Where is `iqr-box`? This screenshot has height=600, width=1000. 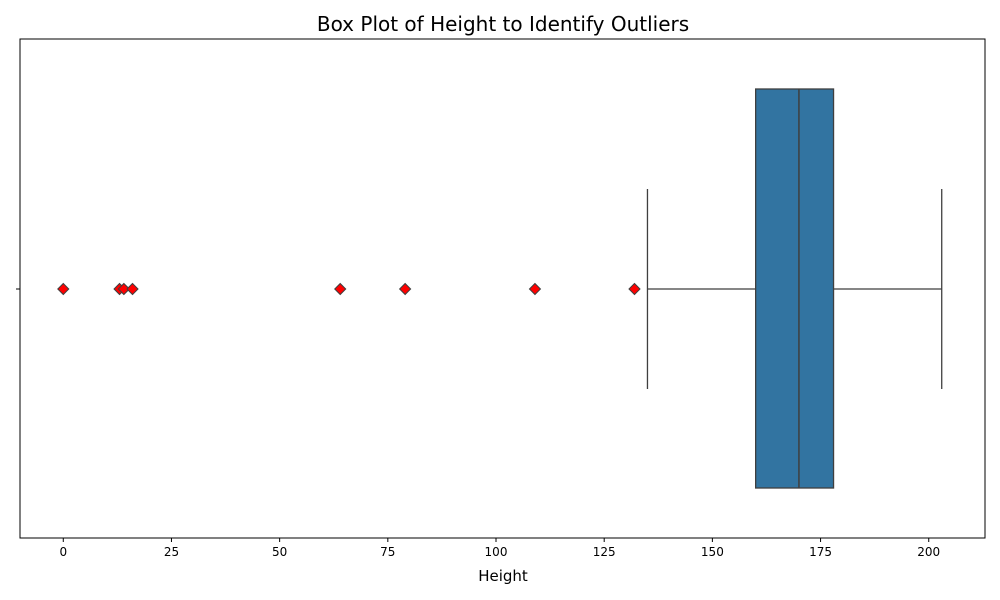
iqr-box is located at coordinates (795, 288).